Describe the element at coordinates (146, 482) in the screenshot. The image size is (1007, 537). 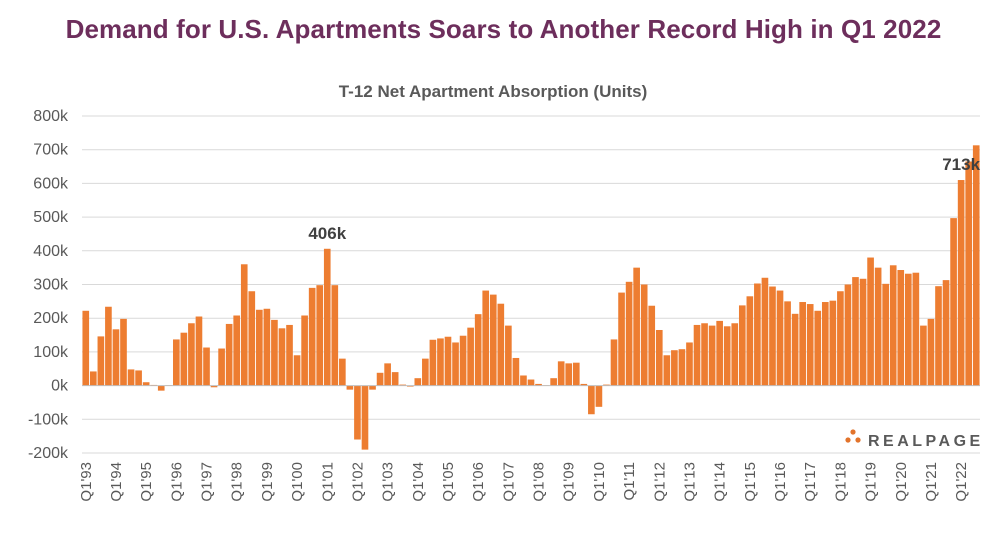
I see `x-tick-label: Q1'95` at that location.